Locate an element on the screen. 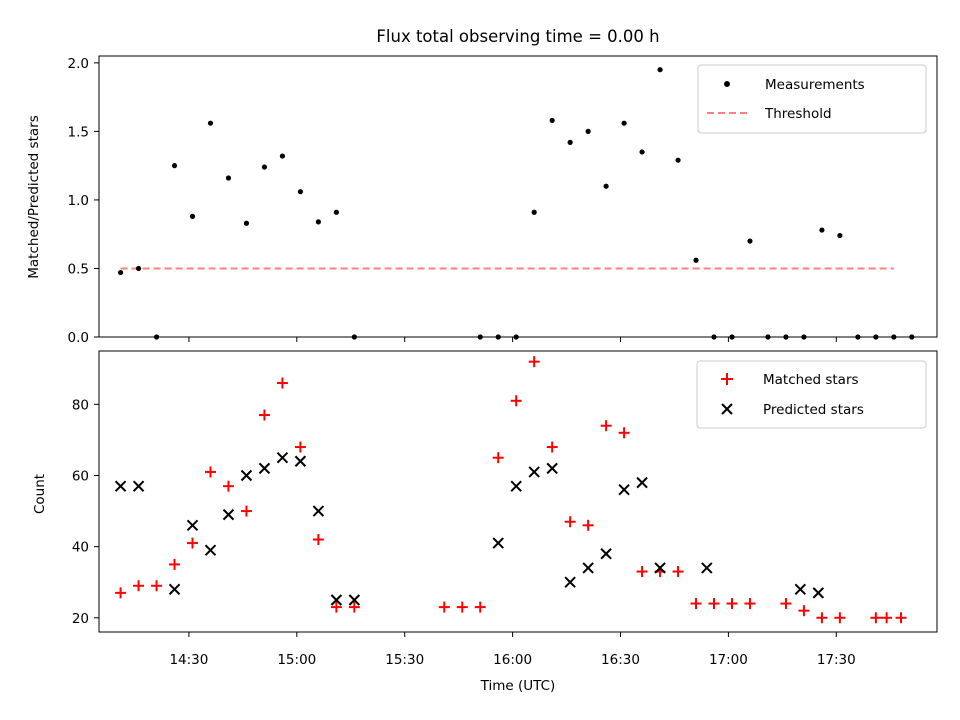 This screenshot has width=960, height=720. top-y-axis-label: Matched/Predicted stars is located at coordinates (34, 196).